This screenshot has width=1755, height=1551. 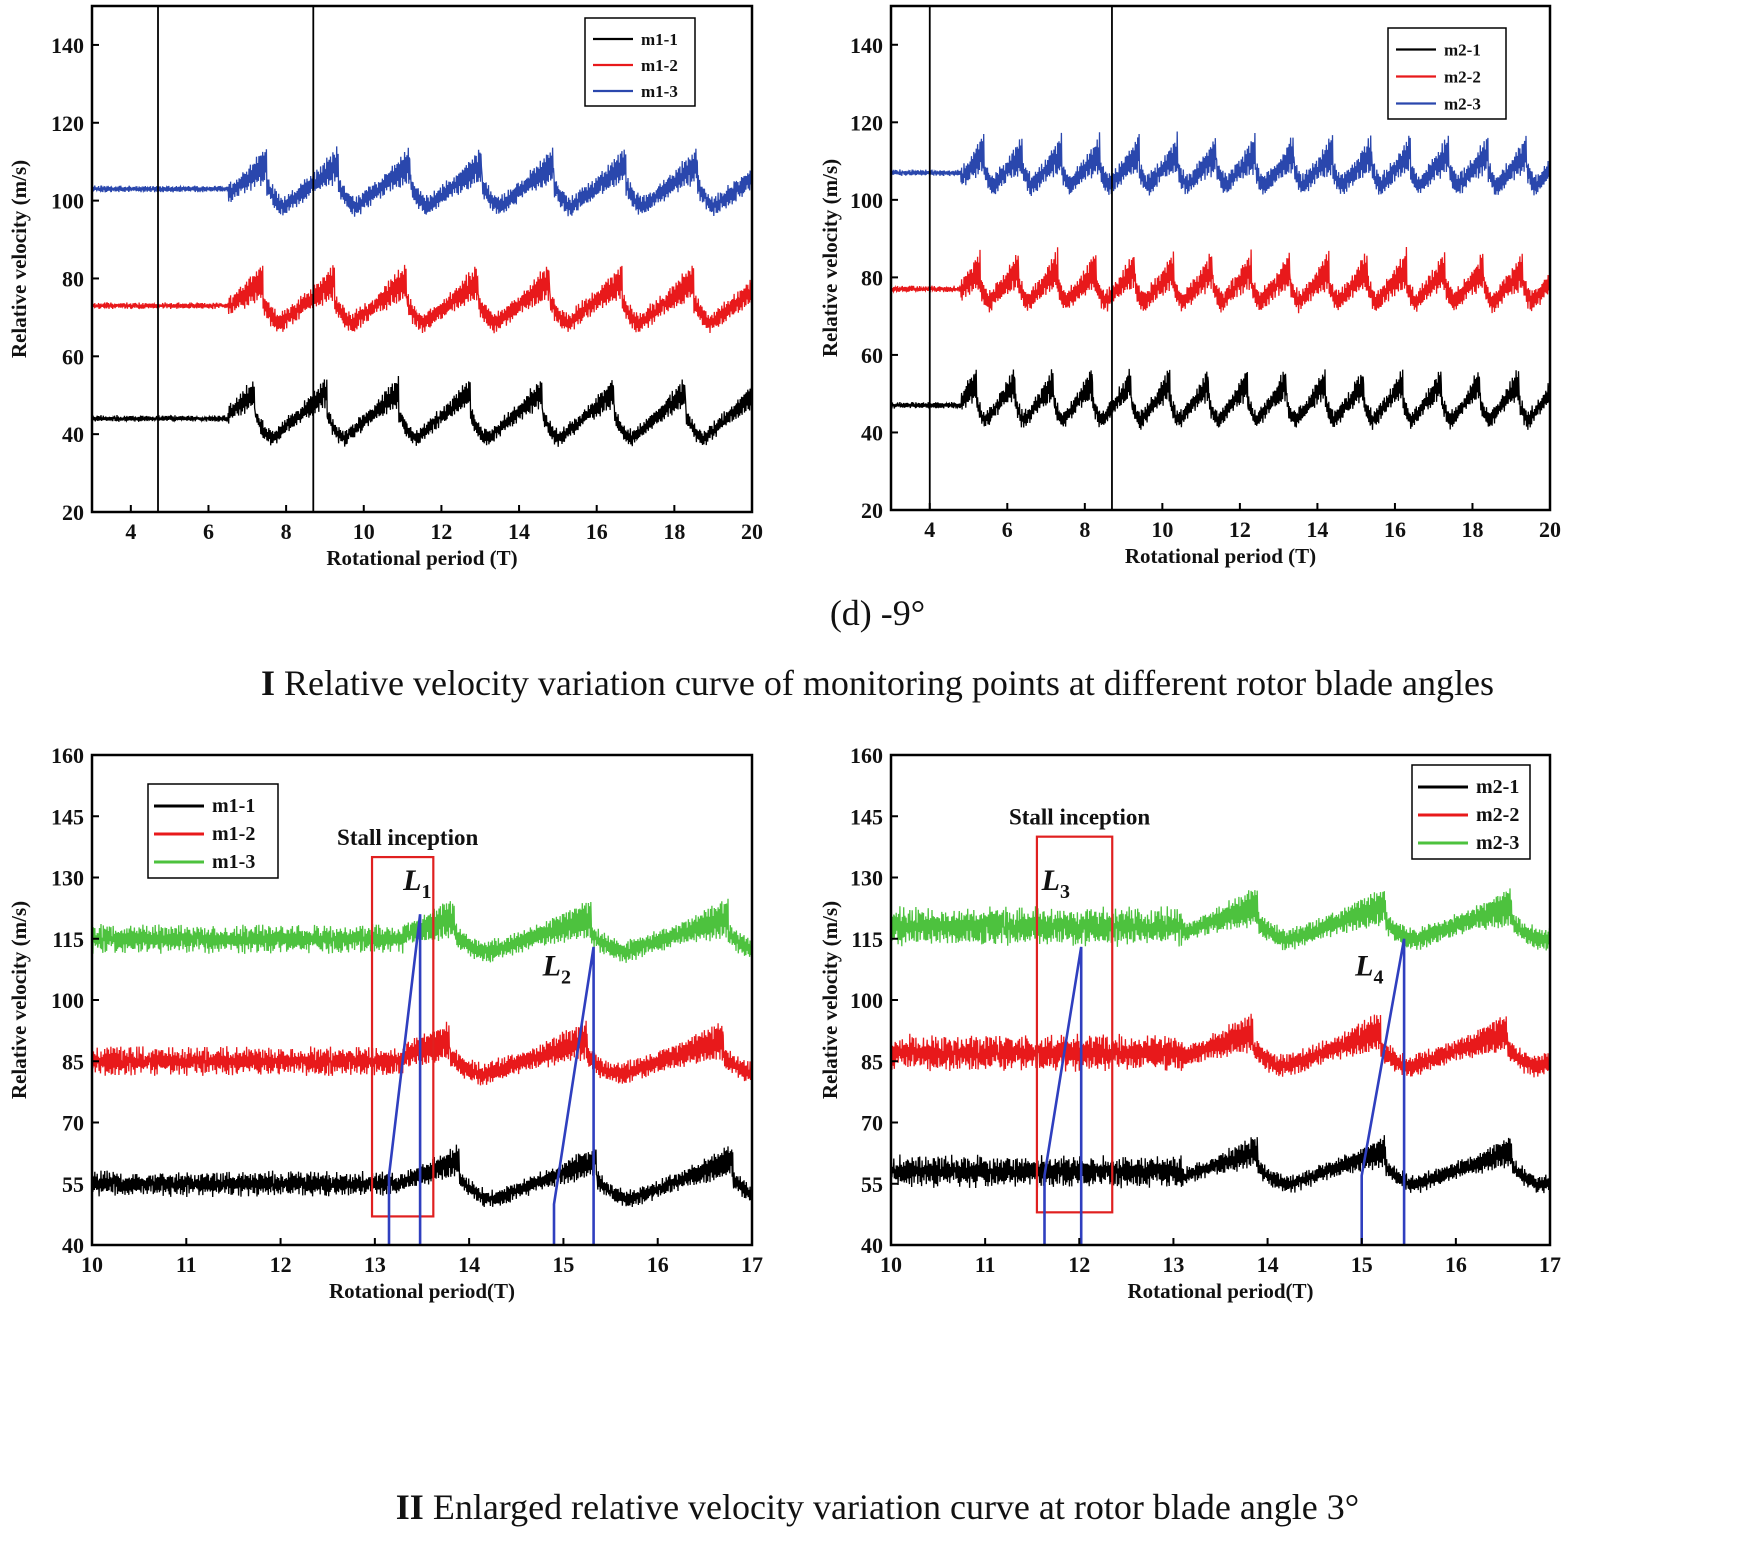 What do you see at coordinates (1368, 969) in the screenshot?
I see `propagation-label-L4: L4` at bounding box center [1368, 969].